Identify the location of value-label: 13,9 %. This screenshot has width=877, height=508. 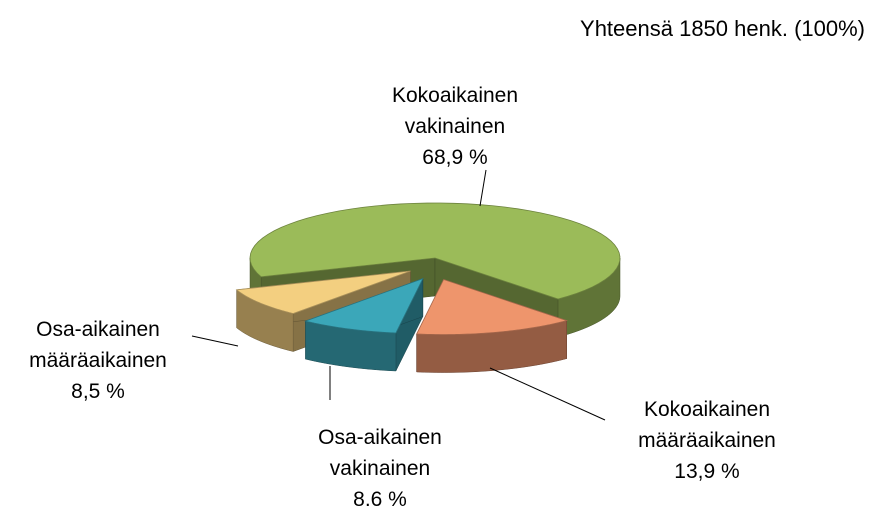
(707, 471).